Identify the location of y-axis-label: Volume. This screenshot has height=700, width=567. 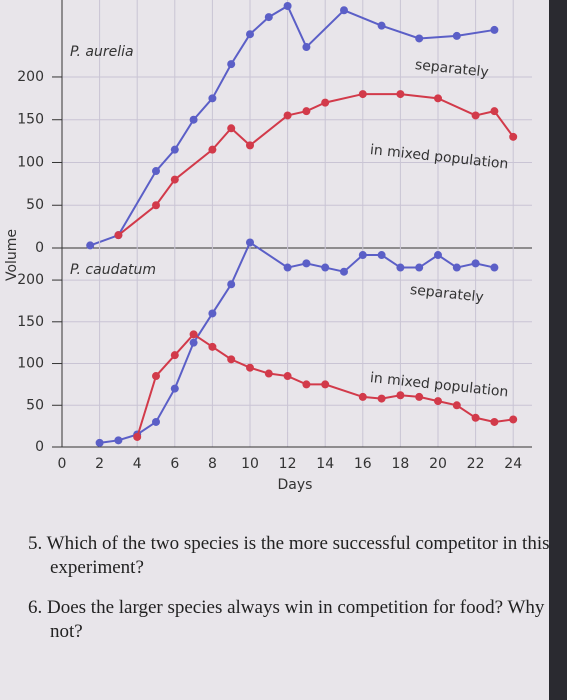
(12, 255).